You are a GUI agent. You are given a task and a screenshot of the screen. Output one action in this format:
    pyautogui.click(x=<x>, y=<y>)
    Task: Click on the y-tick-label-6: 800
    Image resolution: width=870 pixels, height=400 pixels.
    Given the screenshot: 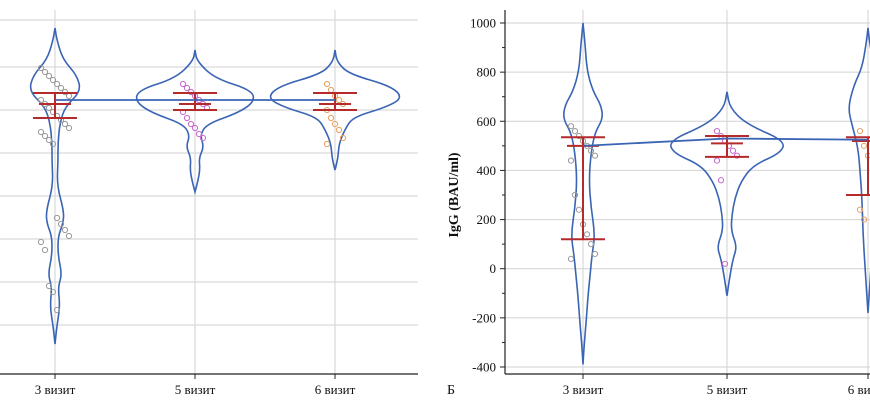 What is the action you would take?
    pyautogui.click(x=487, y=72)
    